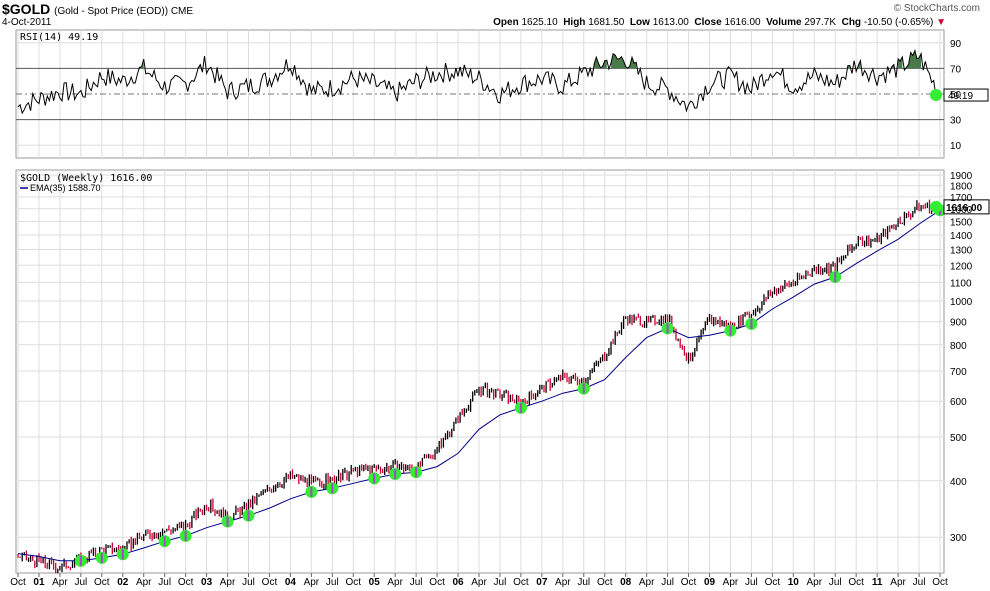 The width and height of the screenshot is (990, 591). I want to click on down-arrow-icon: ▼, so click(941, 22).